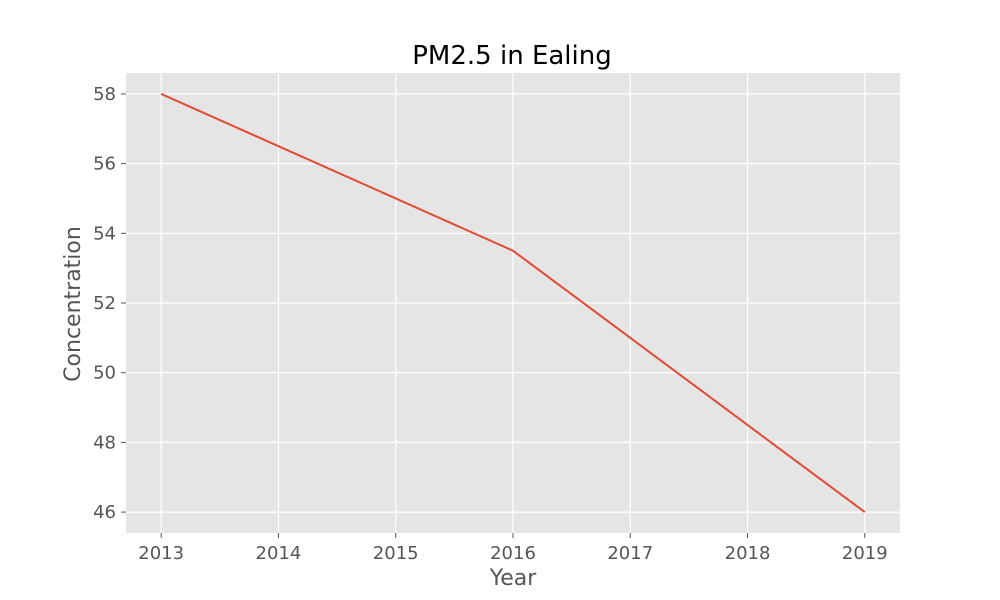 This screenshot has height=600, width=1000. Describe the element at coordinates (865, 553) in the screenshot. I see `x-tick-label: 2019` at that location.